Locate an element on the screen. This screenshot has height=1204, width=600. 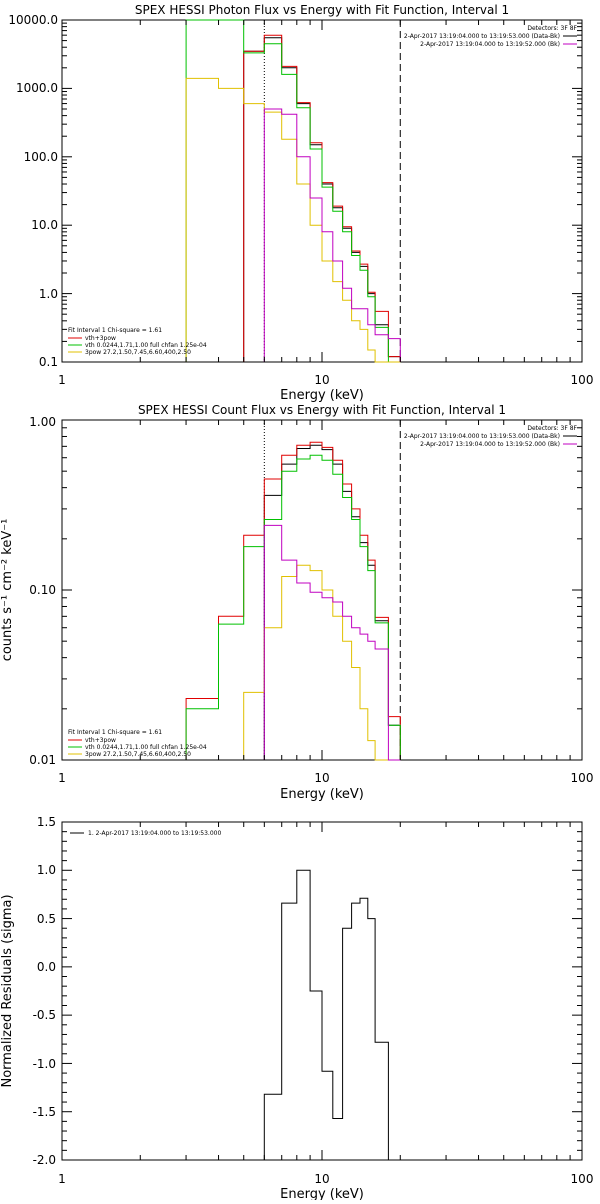
y-tick-label: 0.5 is located at coordinates (46, 919).